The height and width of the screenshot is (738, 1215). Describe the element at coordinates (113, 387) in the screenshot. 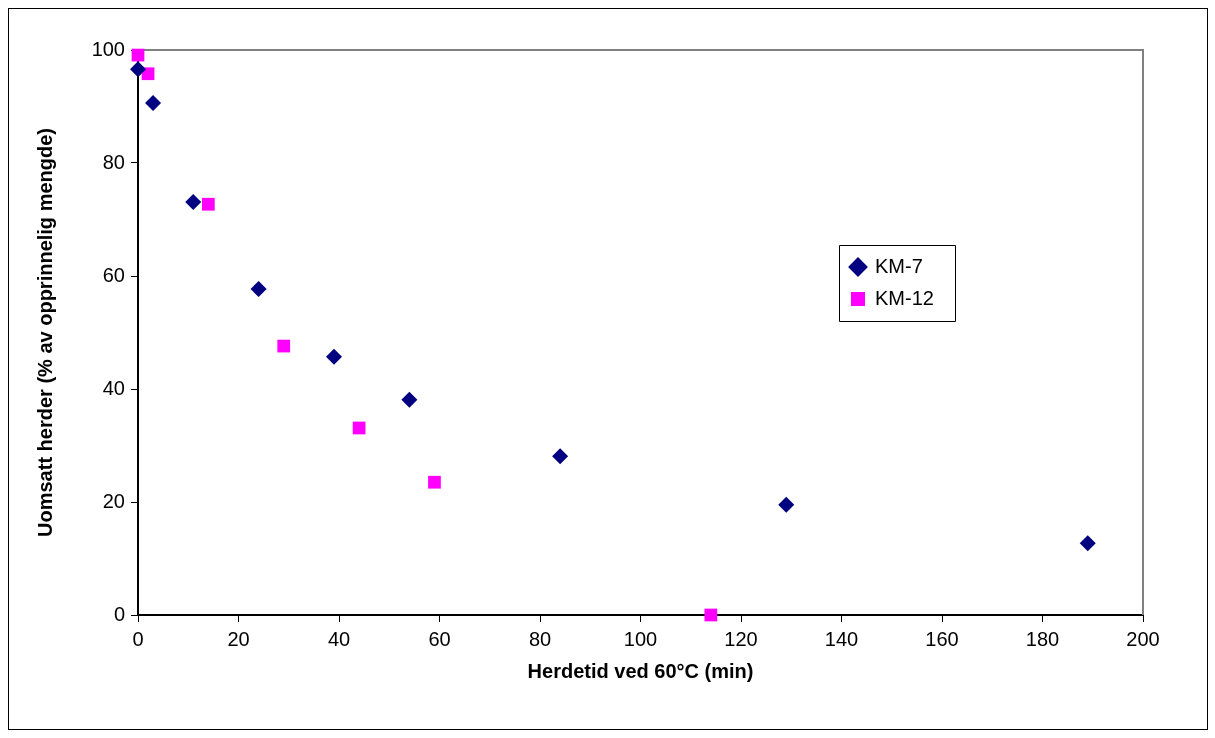

I see `y-tick-label: 40` at that location.